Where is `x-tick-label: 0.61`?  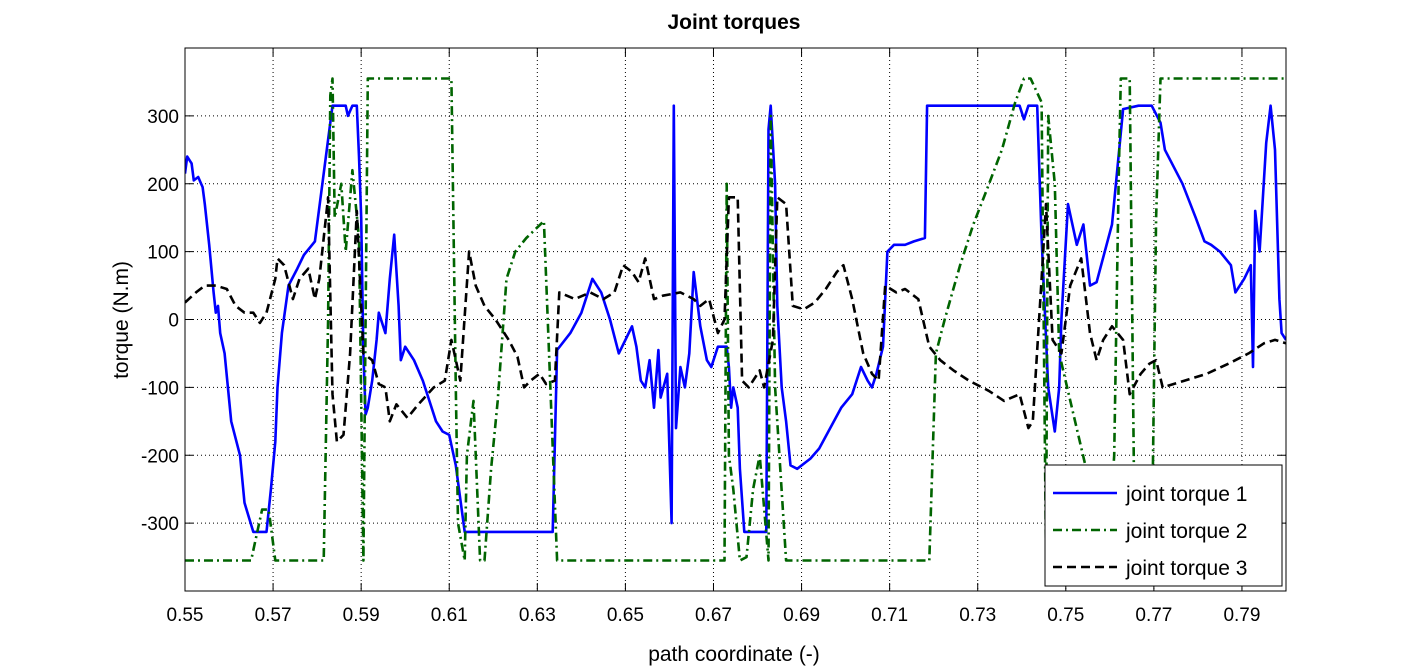
x-tick-label: 0.61 is located at coordinates (449, 615).